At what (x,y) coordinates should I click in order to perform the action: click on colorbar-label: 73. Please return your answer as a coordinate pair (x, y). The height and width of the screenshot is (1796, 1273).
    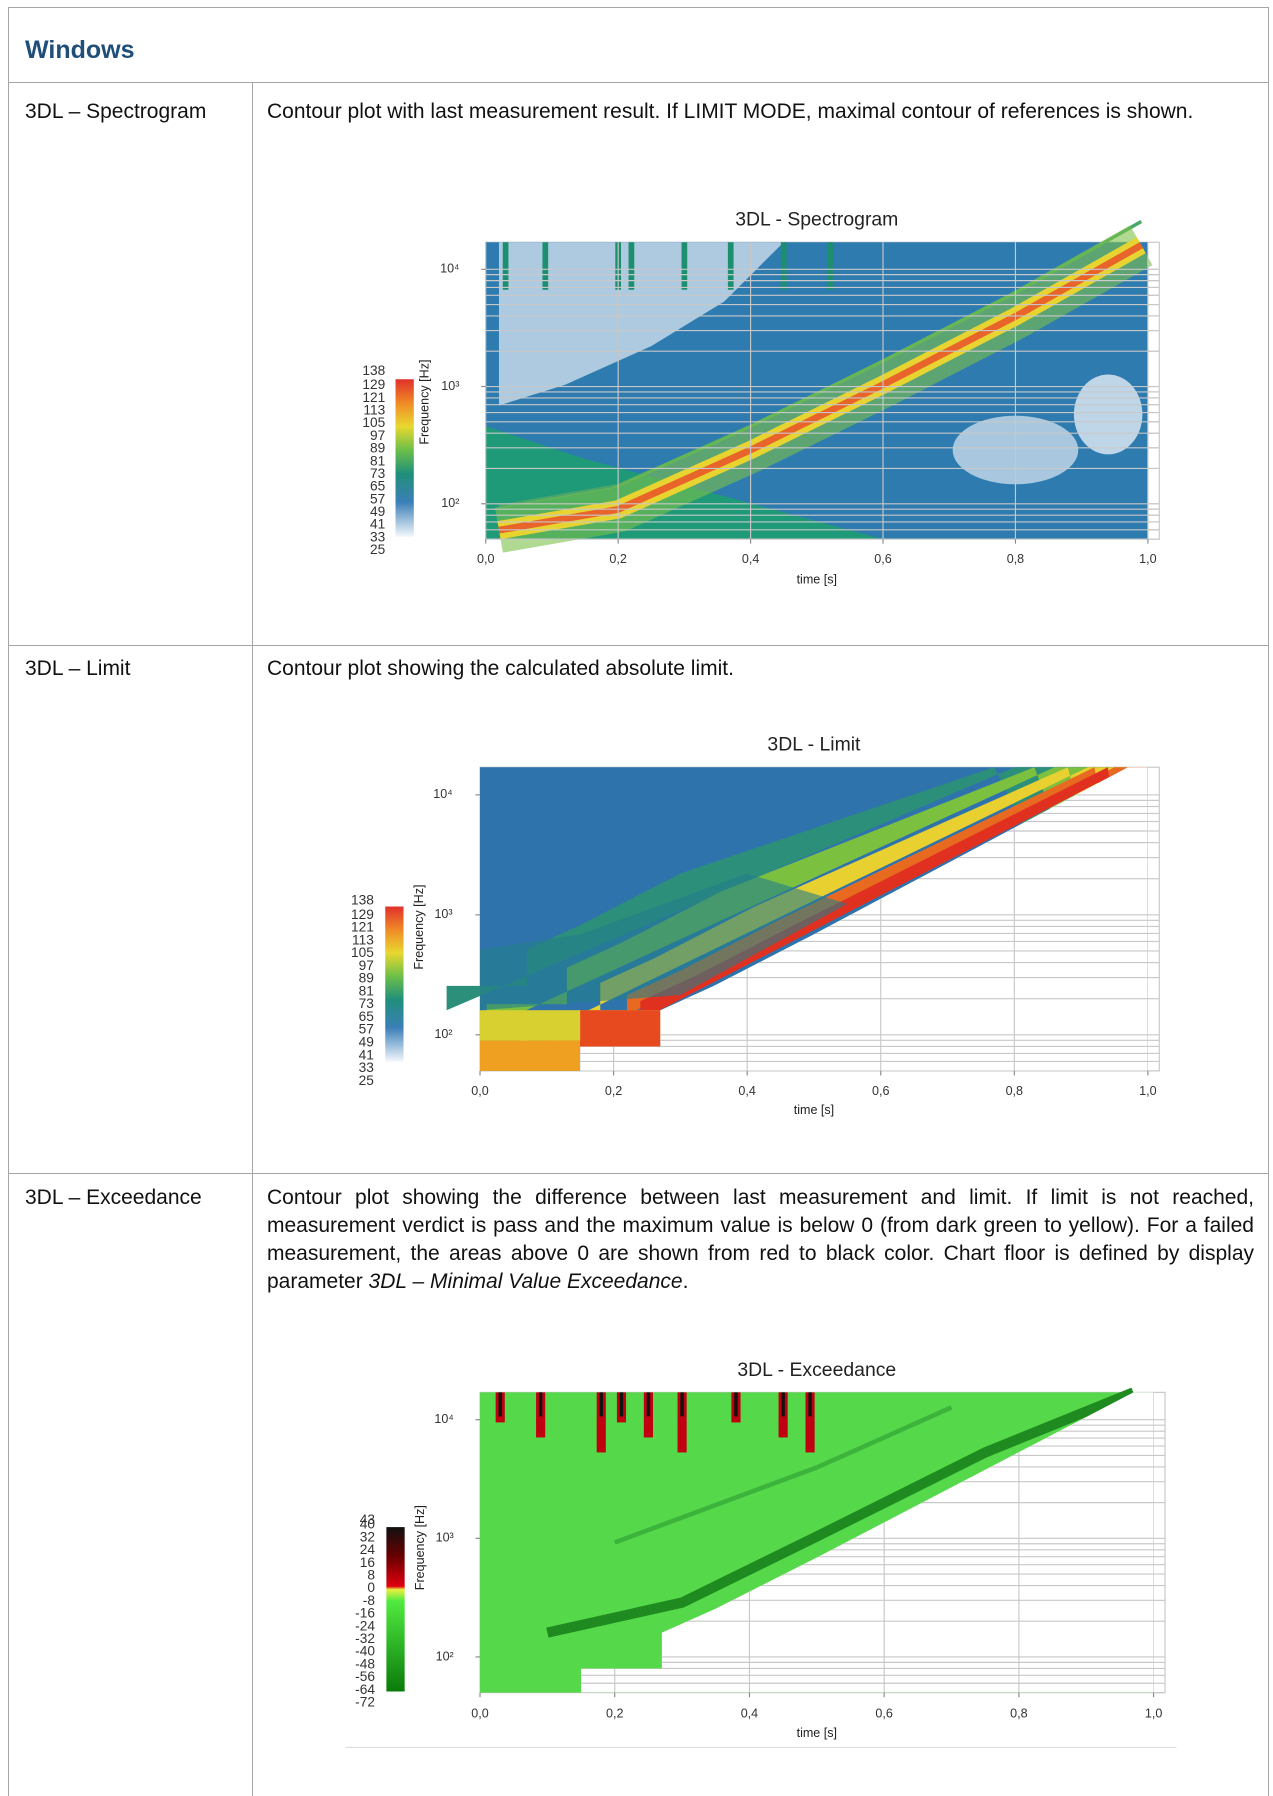
    Looking at the image, I should click on (378, 473).